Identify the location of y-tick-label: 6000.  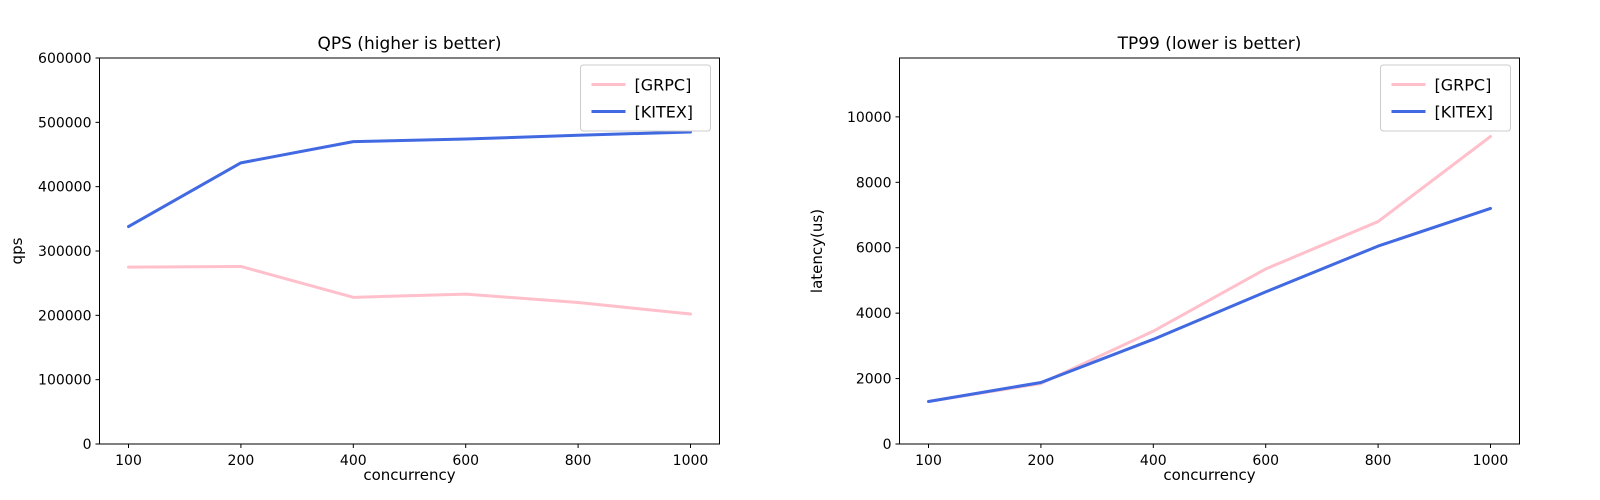
(874, 249).